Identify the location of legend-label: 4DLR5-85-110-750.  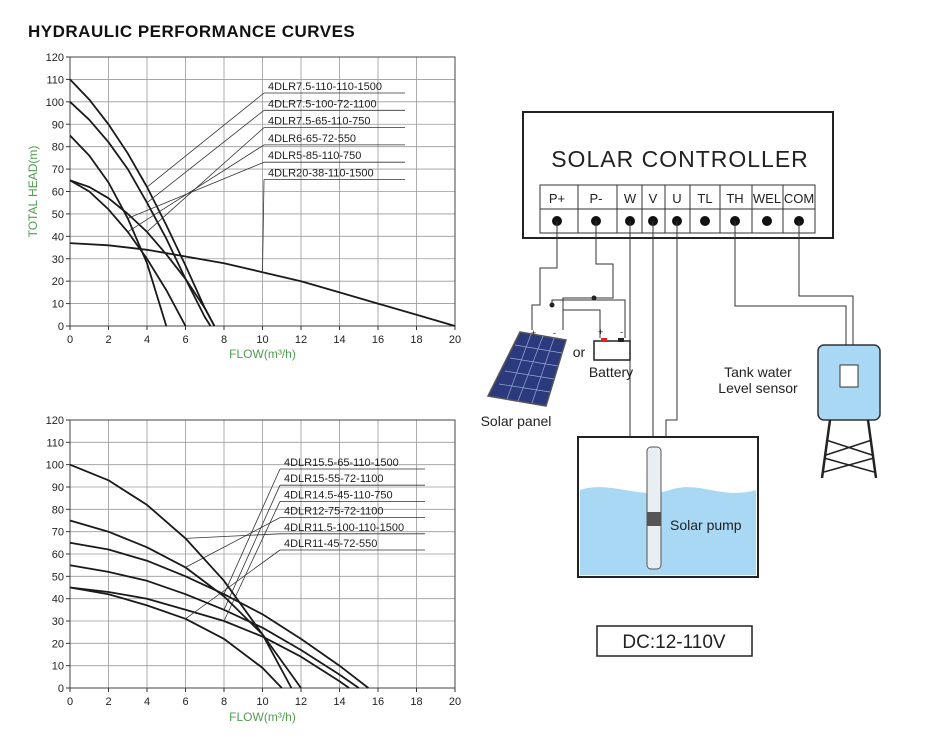
(314, 156).